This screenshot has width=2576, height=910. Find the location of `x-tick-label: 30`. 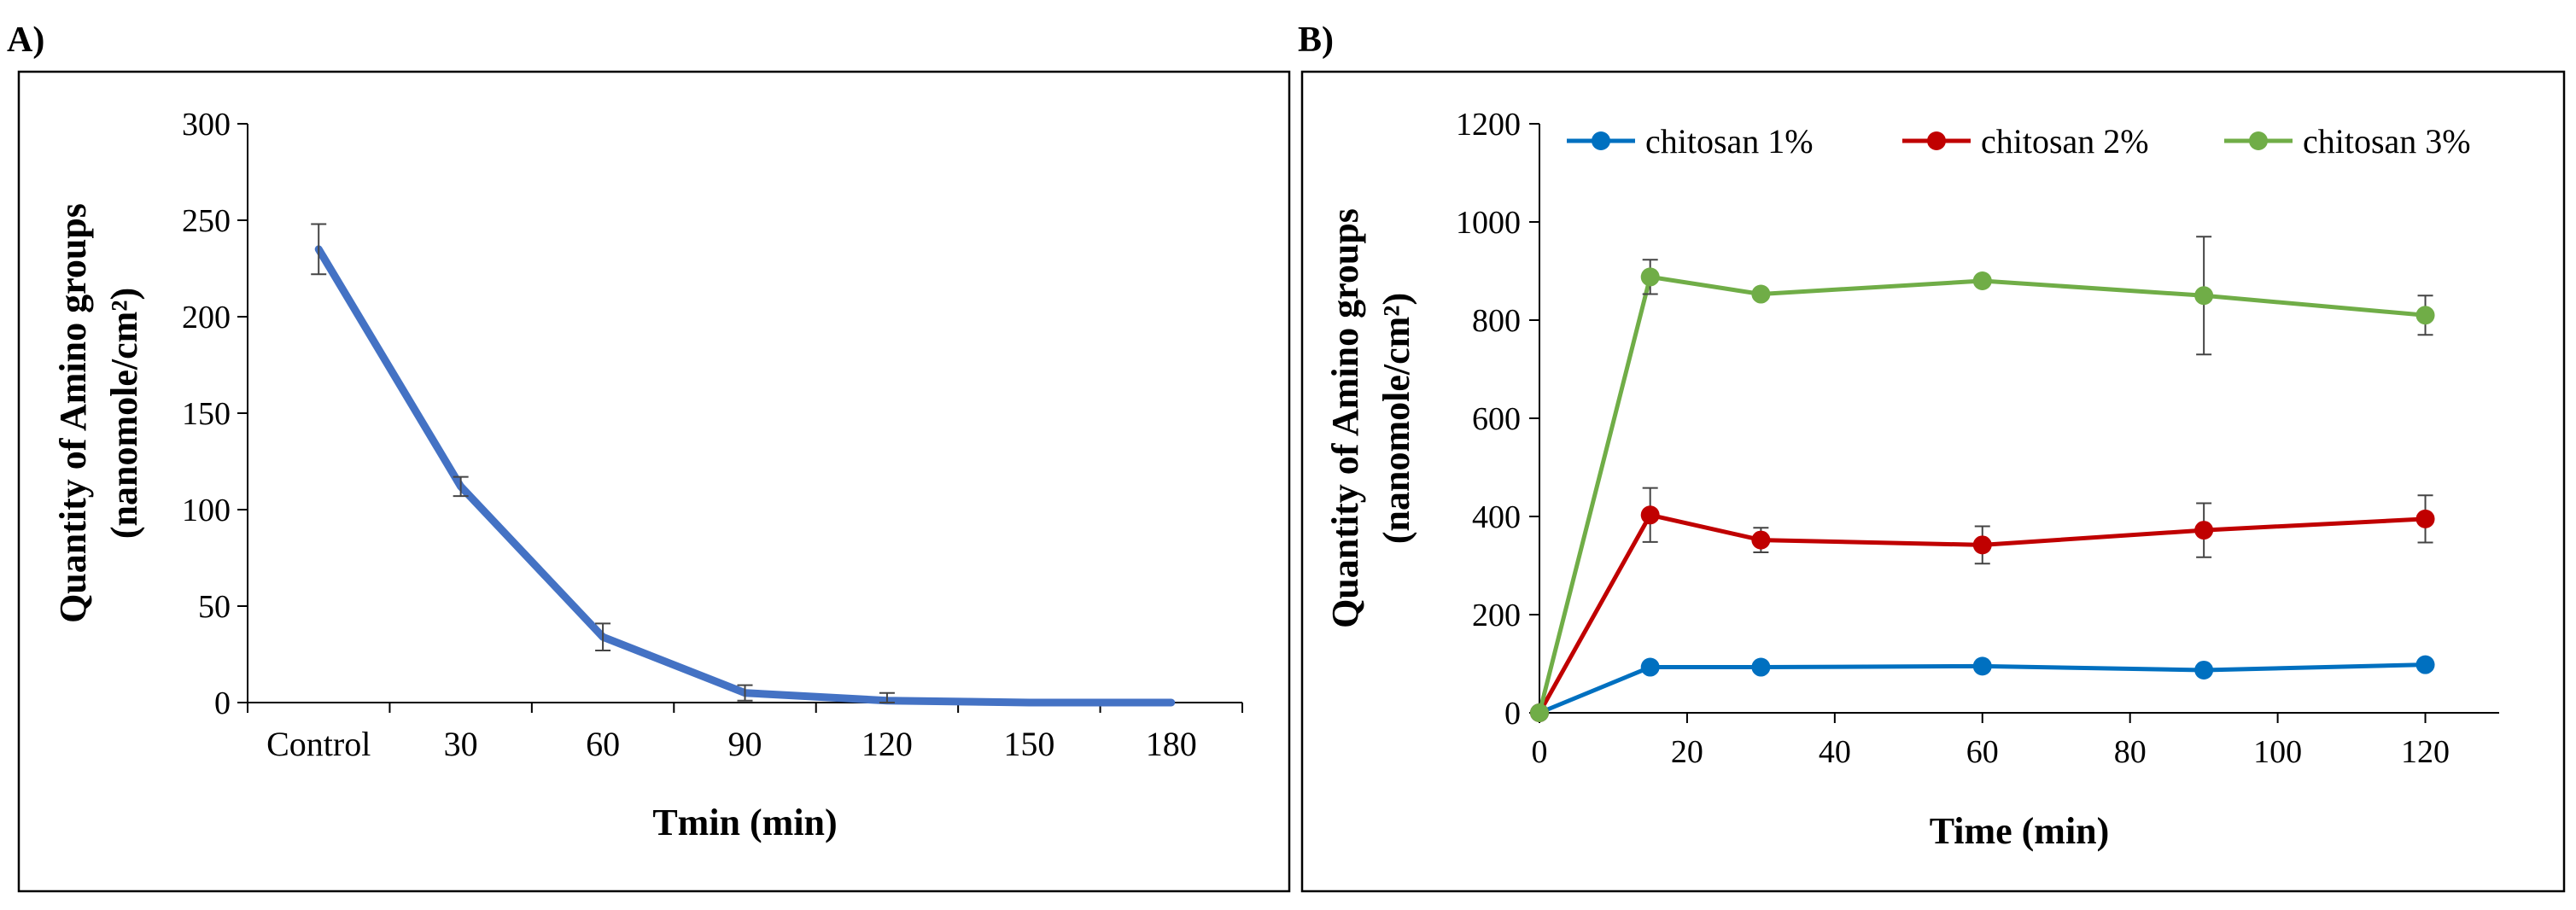

x-tick-label: 30 is located at coordinates (461, 744).